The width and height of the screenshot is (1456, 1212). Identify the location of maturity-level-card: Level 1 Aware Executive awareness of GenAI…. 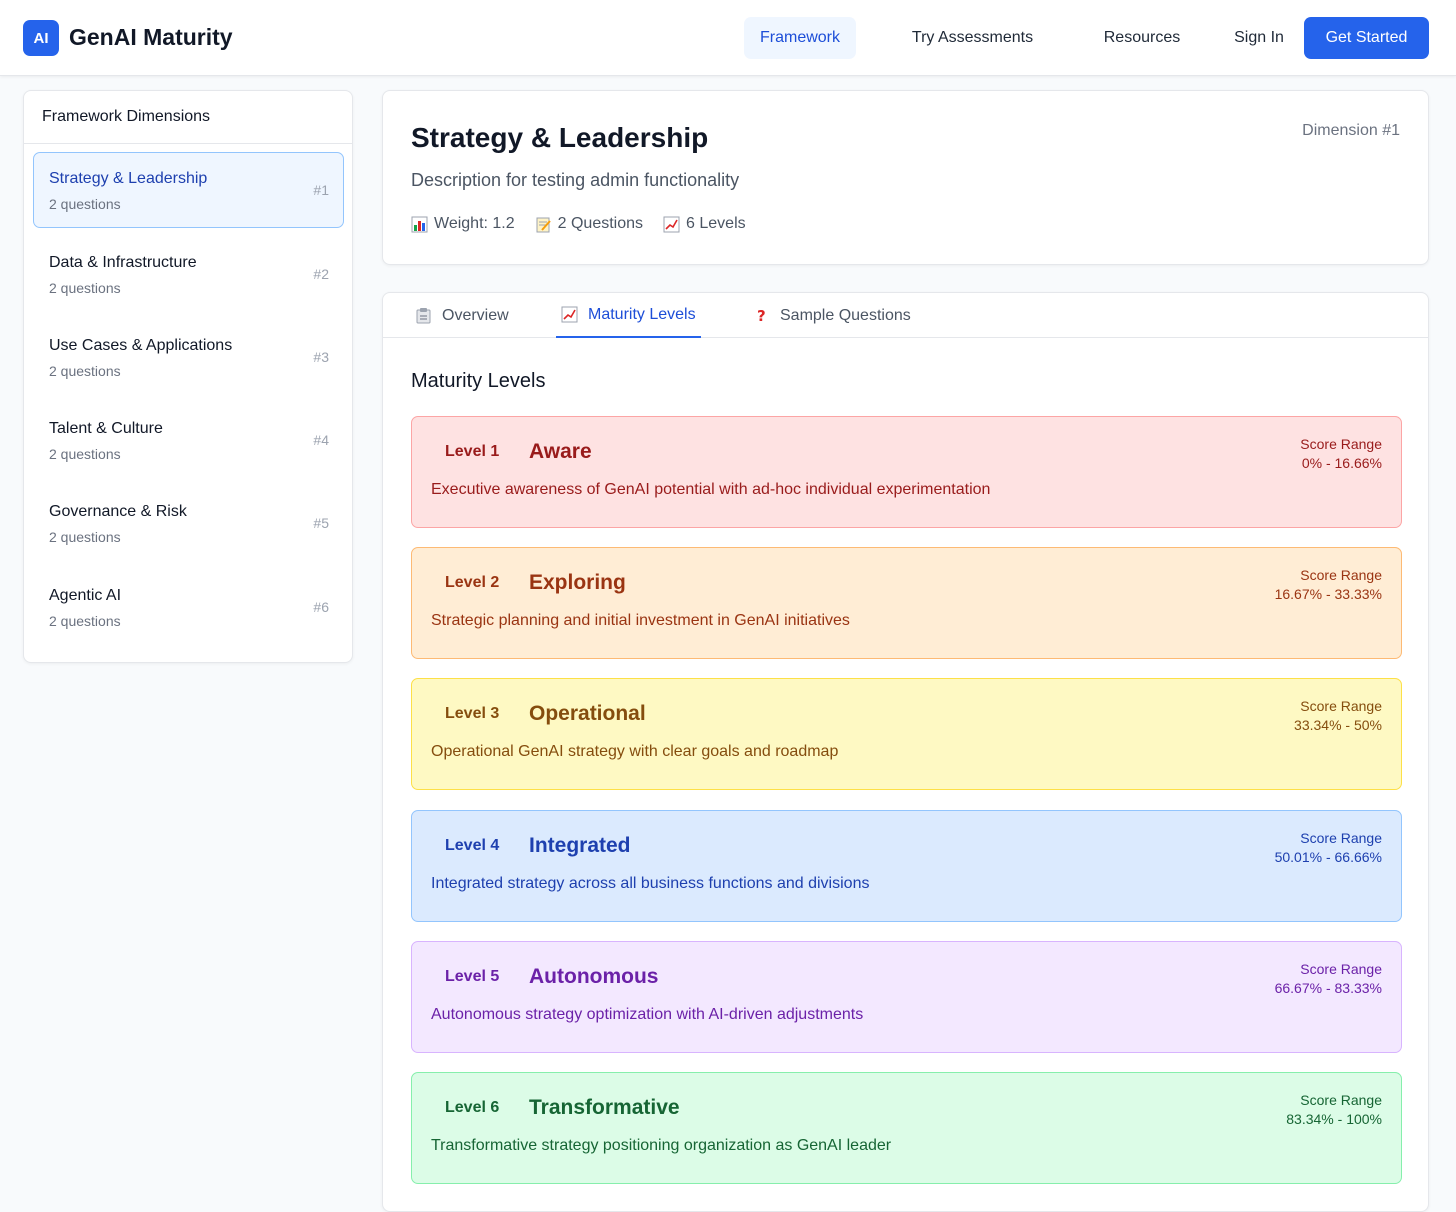
(906, 472).